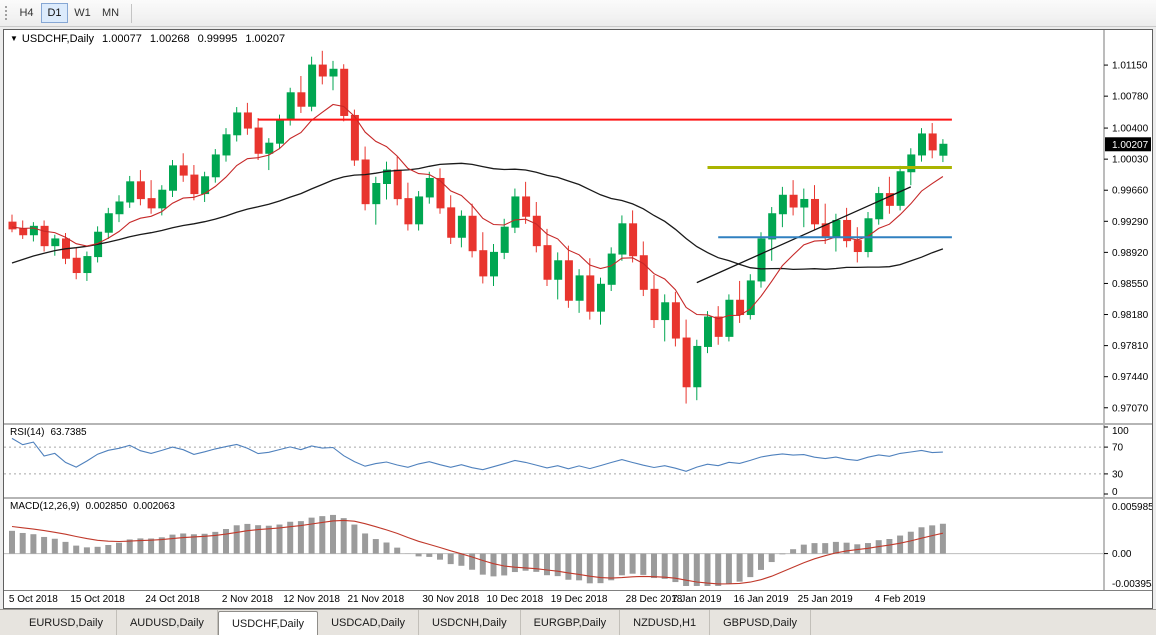 This screenshot has width=1156, height=635. Describe the element at coordinates (1130, 129) in the screenshot. I see `svg-text: 1.00400` at that location.